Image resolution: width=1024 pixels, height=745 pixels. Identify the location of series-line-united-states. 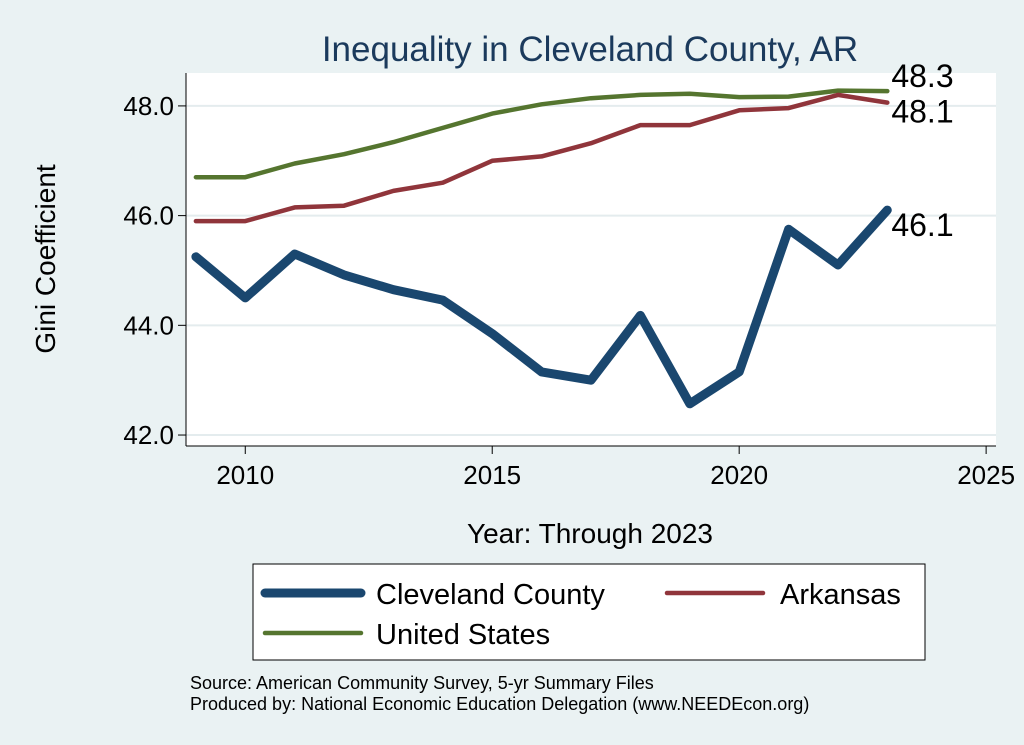
(541, 134).